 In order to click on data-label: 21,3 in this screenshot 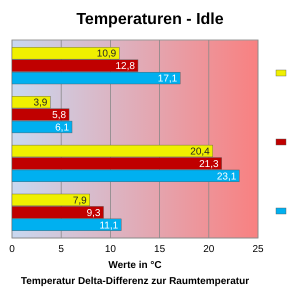, I will do `click(209, 164)`.